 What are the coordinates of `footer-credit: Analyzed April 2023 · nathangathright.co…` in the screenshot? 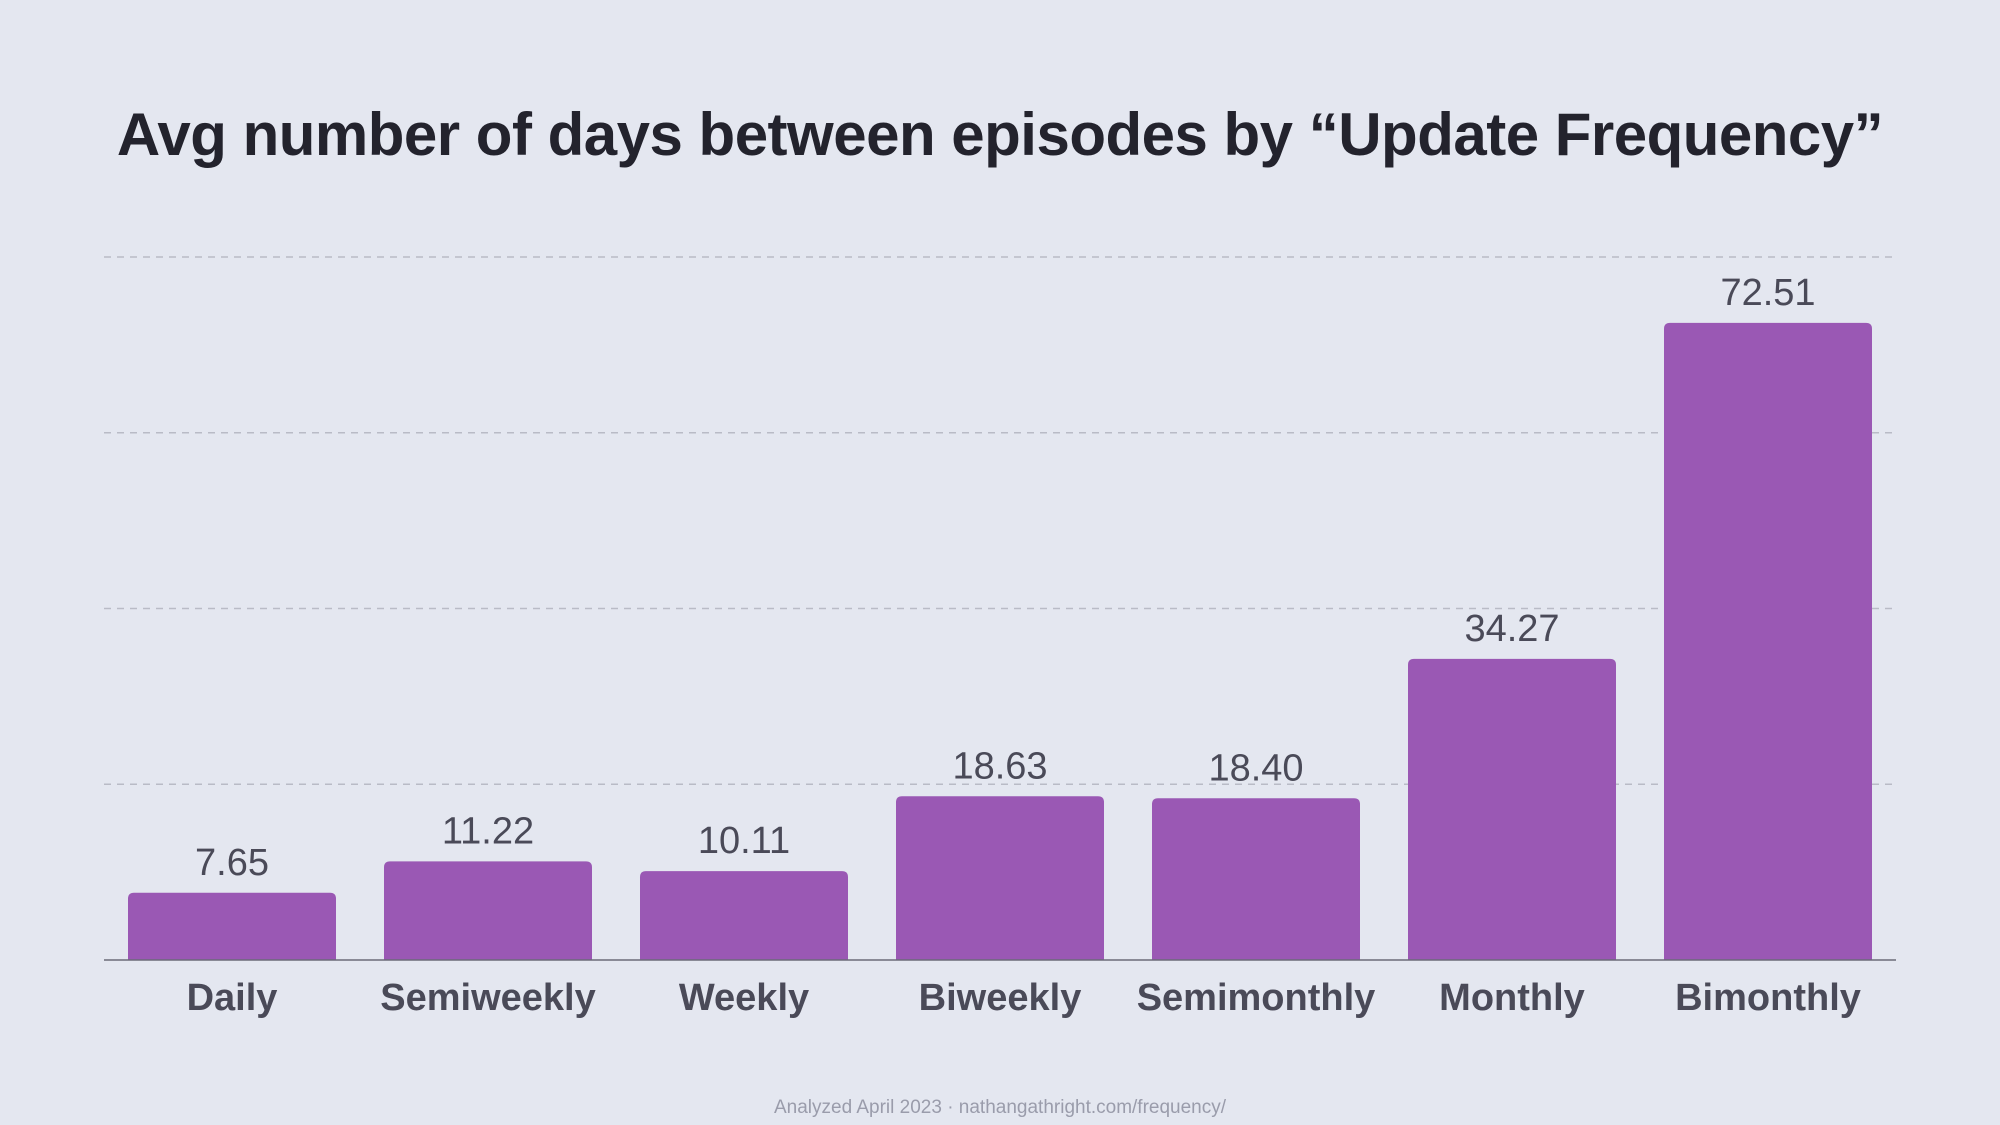 It's located at (1000, 1107).